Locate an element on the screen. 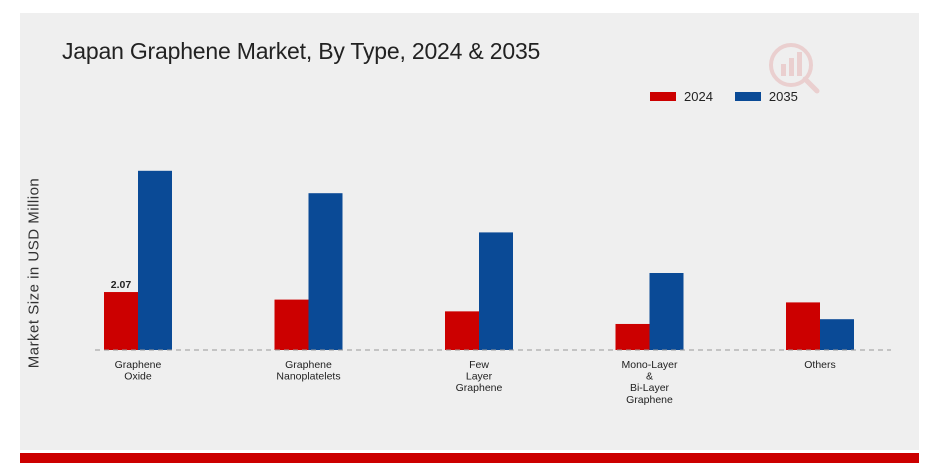  market-research-logo-icon is located at coordinates (794, 68).